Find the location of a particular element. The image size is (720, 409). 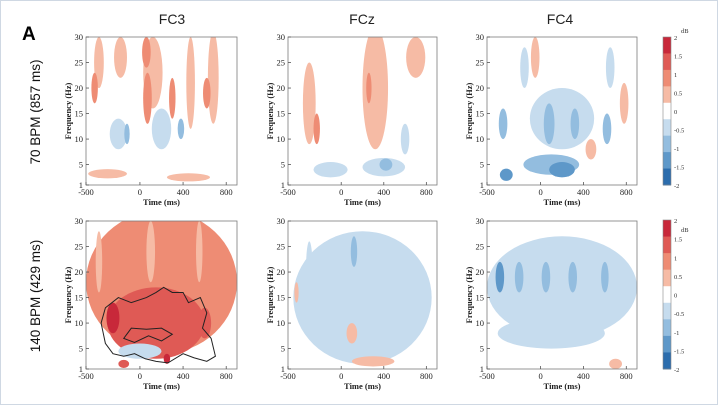

colorbar-tick-label: 2 is located at coordinates (675, 38).